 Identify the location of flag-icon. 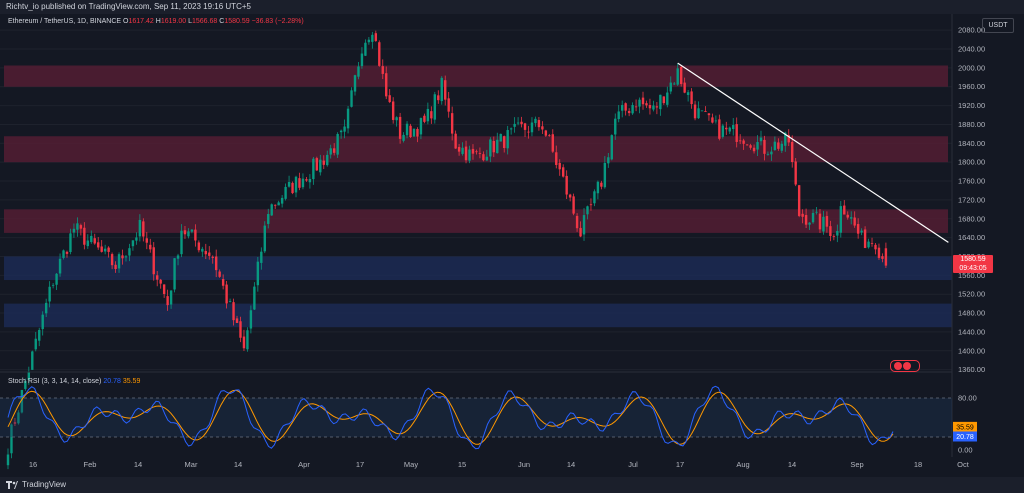
(898, 366).